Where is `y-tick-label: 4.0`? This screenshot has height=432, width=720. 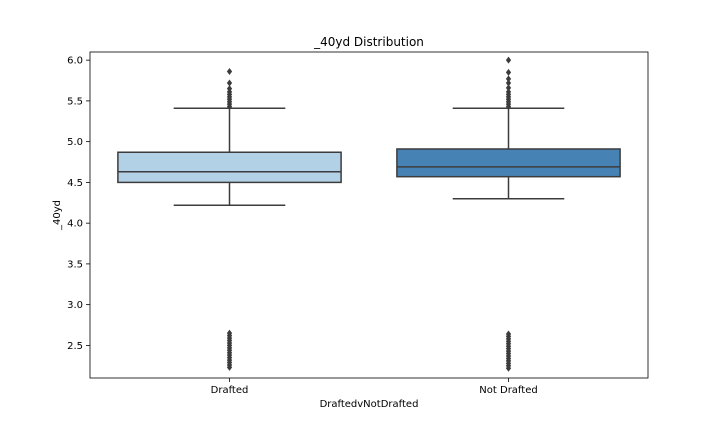 y-tick-label: 4.0 is located at coordinates (75, 224).